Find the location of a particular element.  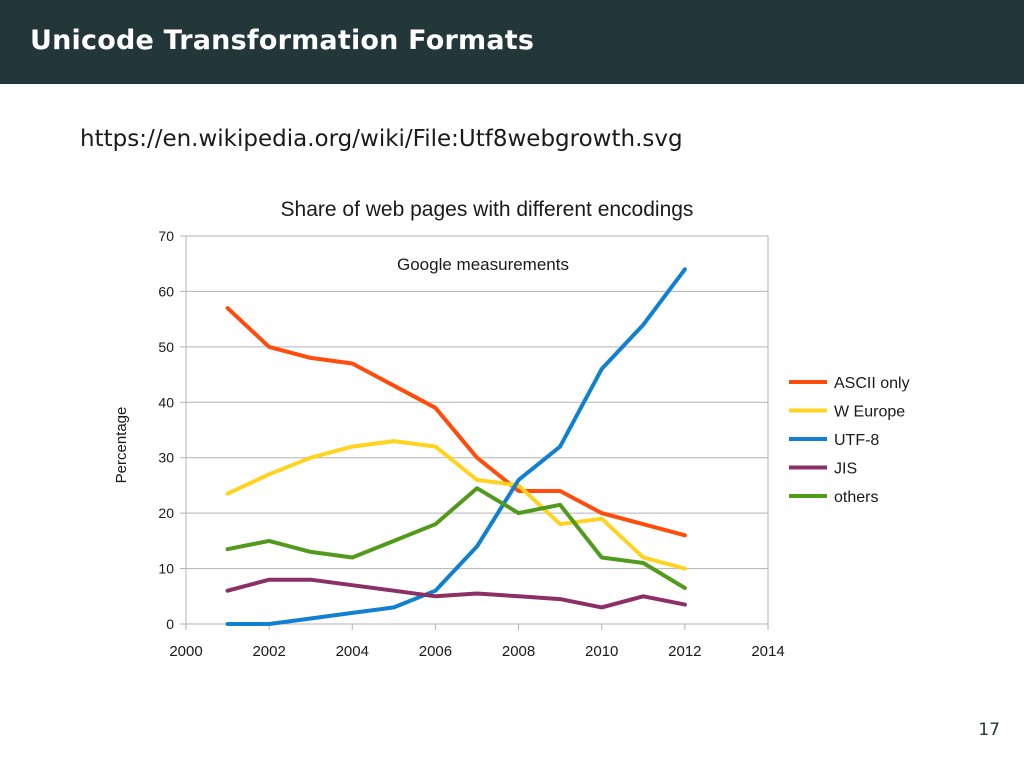

legend-label: others is located at coordinates (856, 497).